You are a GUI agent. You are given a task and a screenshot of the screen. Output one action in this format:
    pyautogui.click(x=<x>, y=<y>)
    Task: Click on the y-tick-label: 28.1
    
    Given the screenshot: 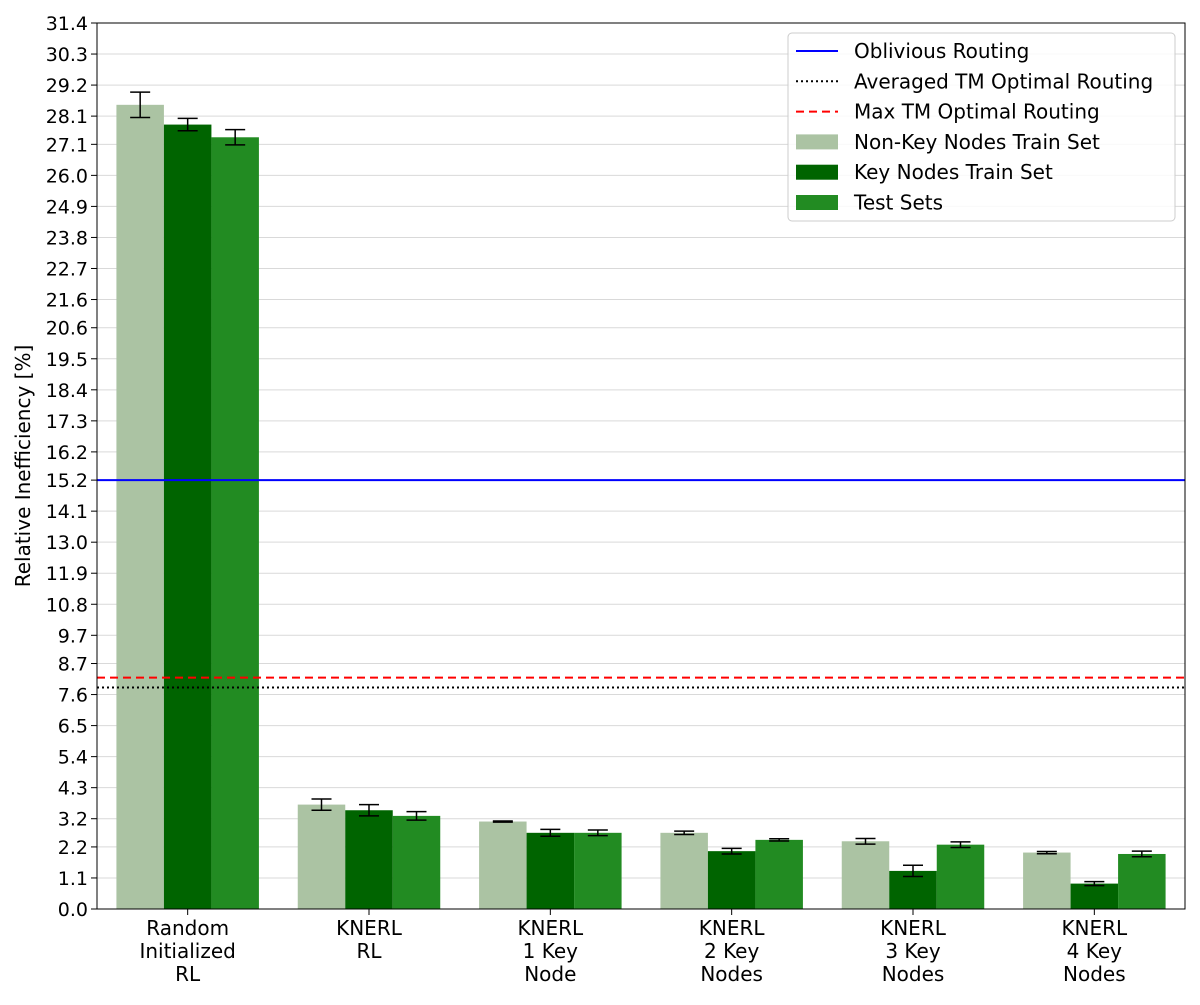 What is the action you would take?
    pyautogui.click(x=67, y=117)
    